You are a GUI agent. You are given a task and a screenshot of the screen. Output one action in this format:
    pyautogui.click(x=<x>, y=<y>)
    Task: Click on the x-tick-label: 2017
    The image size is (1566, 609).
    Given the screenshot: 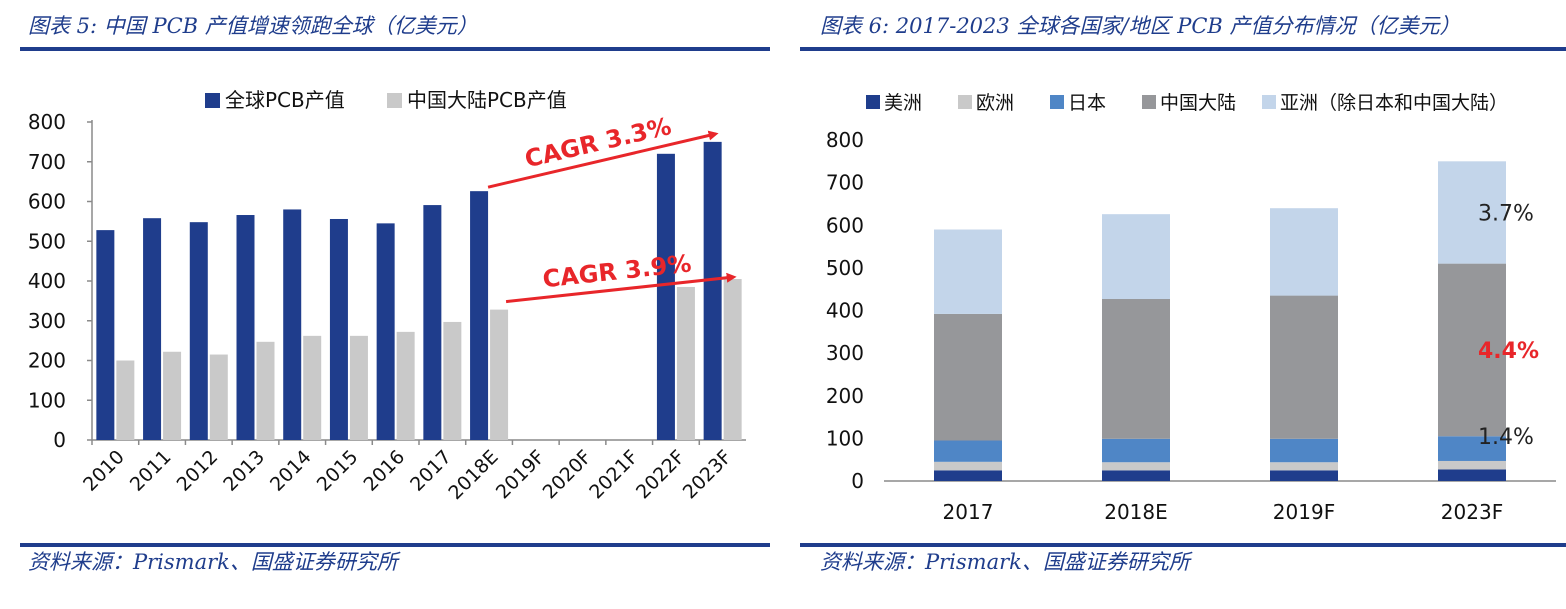 What is the action you would take?
    pyautogui.click(x=968, y=512)
    